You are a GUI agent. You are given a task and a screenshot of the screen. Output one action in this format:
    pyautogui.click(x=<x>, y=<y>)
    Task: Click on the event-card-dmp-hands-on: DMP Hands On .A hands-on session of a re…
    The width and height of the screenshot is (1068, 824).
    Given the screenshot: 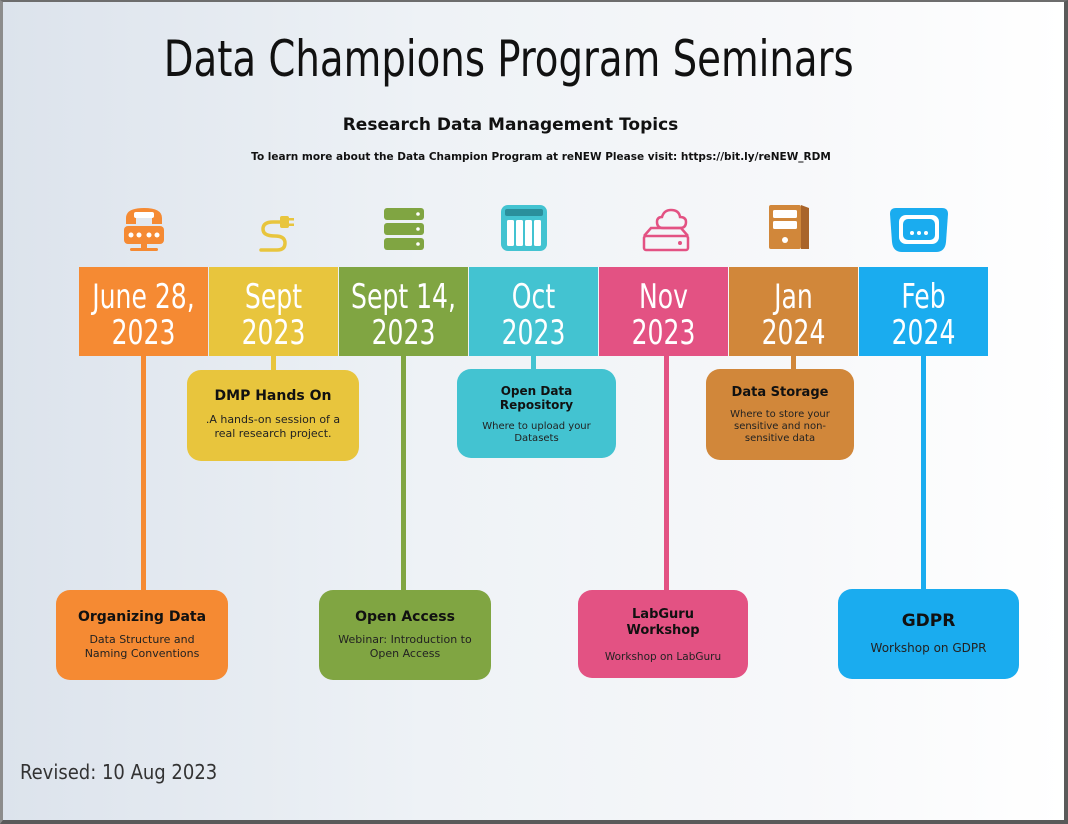 What is the action you would take?
    pyautogui.click(x=273, y=415)
    